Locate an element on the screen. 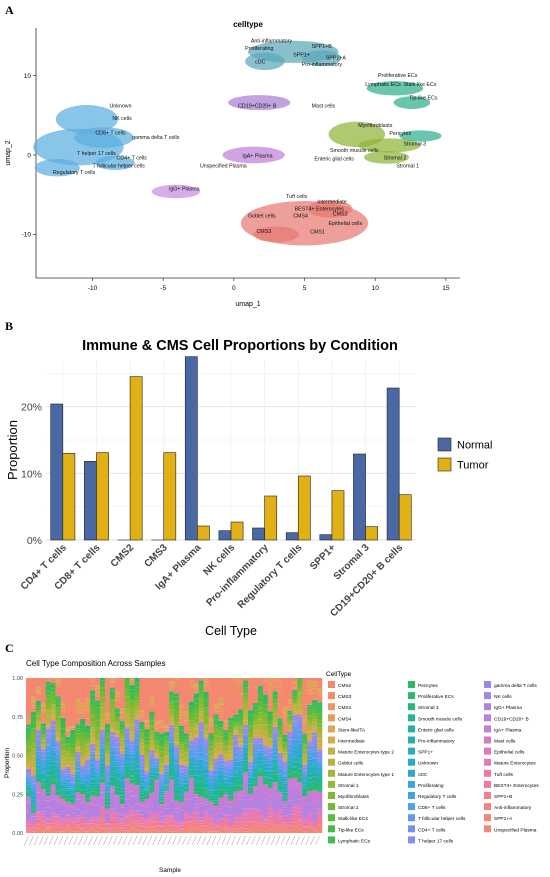 The width and height of the screenshot is (550, 877). stack-legend-label: Pro-inflammatory is located at coordinates (436, 742).